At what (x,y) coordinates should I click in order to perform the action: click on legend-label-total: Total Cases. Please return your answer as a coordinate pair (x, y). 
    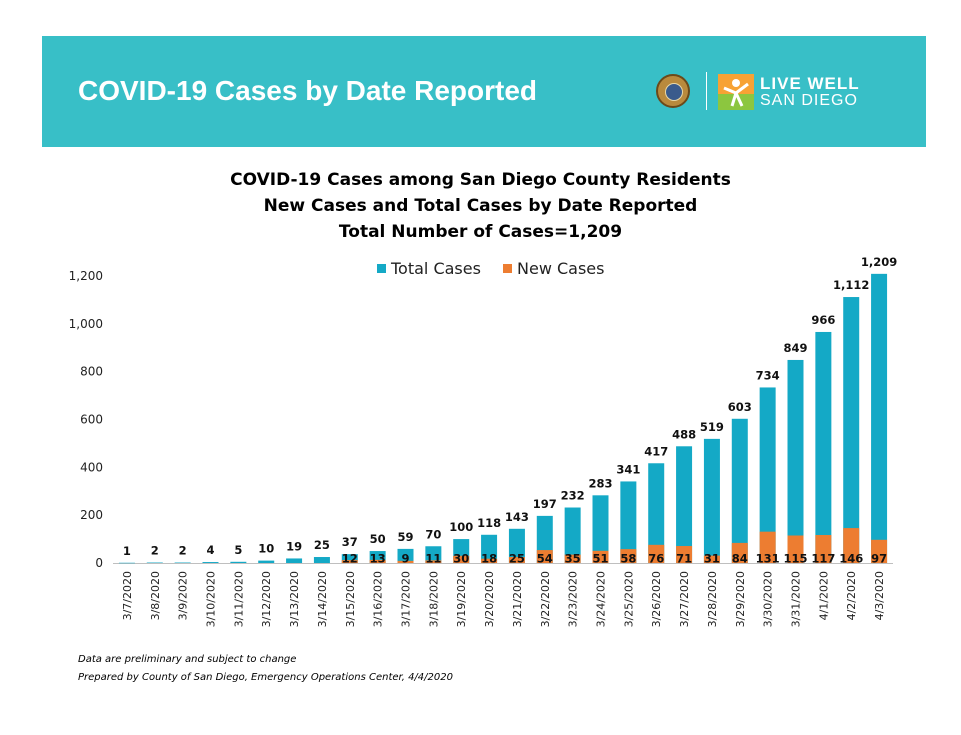
    Looking at the image, I should click on (435, 268).